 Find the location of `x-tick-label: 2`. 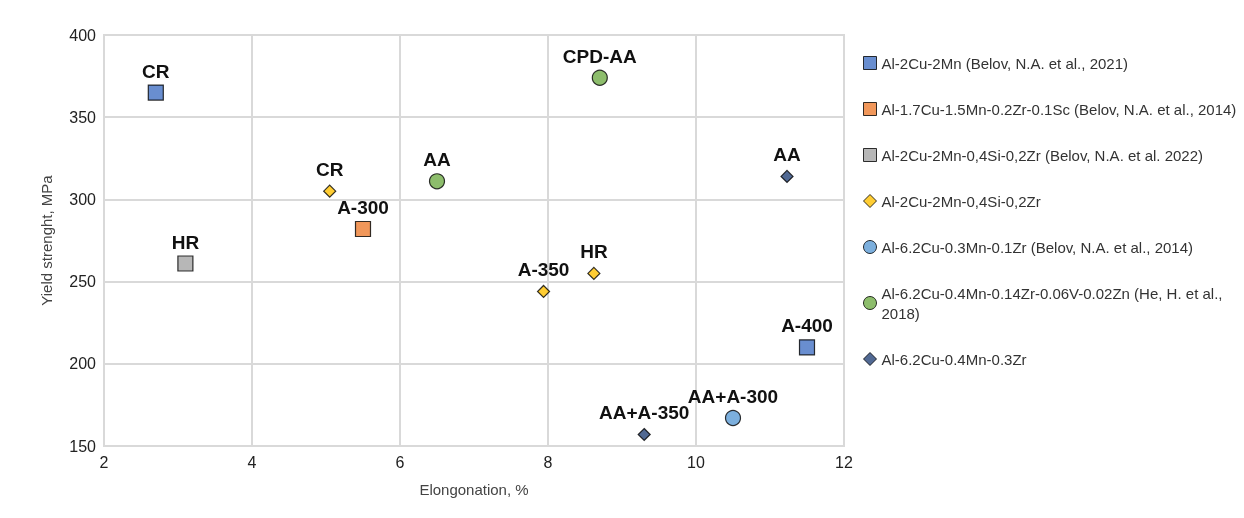

x-tick-label: 2 is located at coordinates (104, 462).